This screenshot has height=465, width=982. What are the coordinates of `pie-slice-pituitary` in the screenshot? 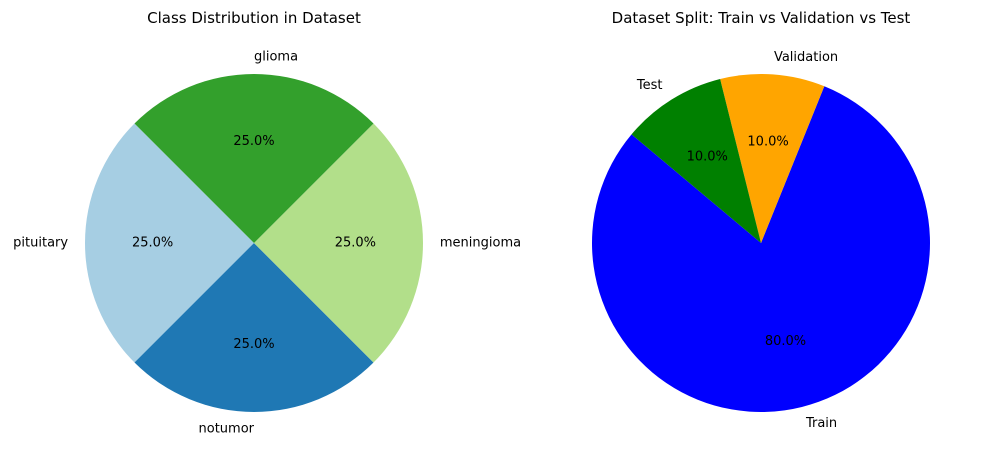 It's located at (169, 243).